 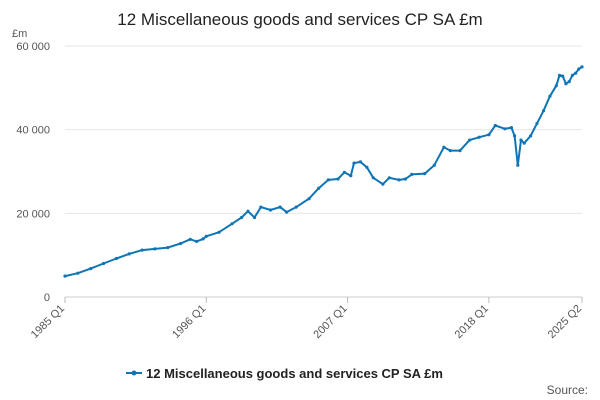 What do you see at coordinates (189, 322) in the screenshot?
I see `x-tick-label: 1996 Q1` at bounding box center [189, 322].